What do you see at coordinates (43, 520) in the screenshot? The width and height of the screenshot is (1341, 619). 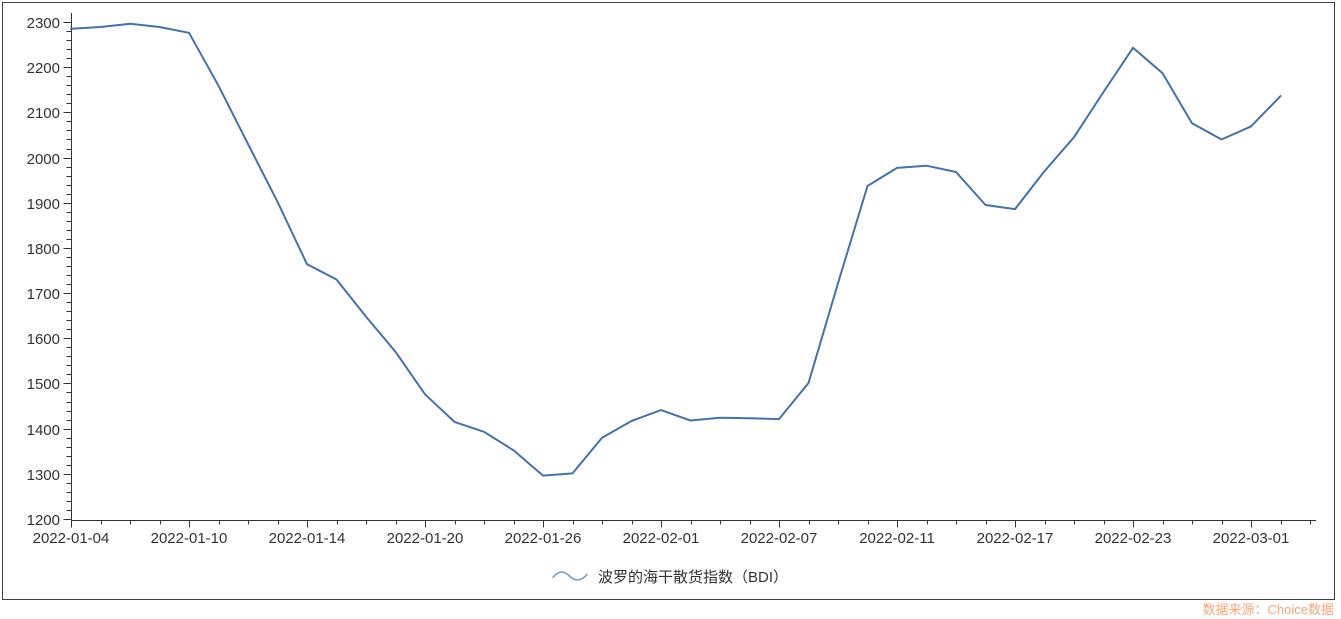 I see `y-axis-label: 1200` at bounding box center [43, 520].